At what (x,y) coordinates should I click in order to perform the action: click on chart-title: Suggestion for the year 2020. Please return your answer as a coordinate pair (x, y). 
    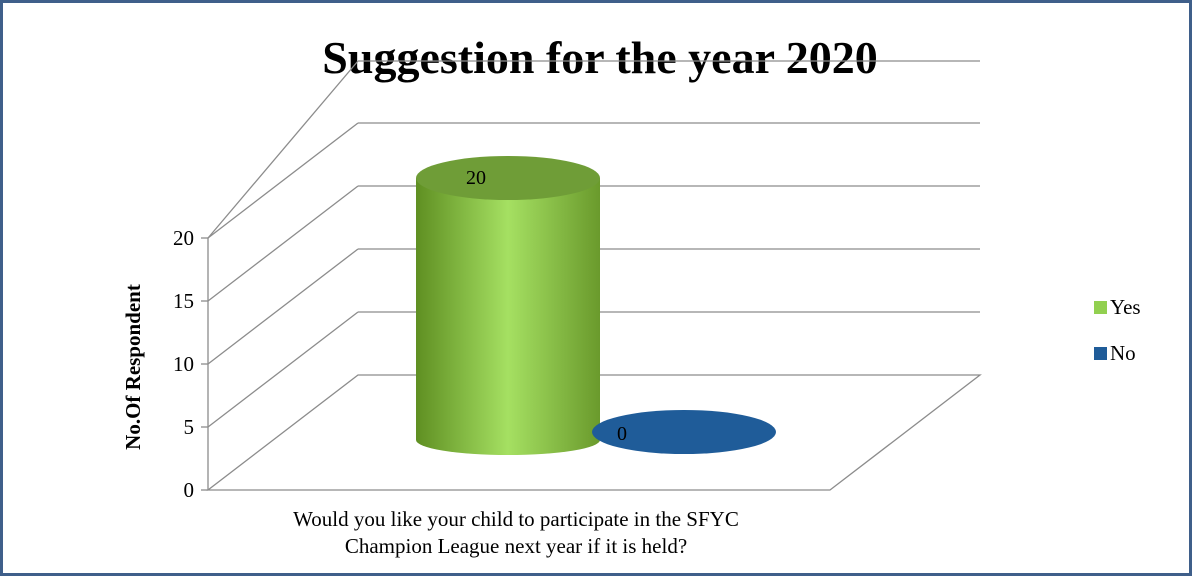
    Looking at the image, I should click on (599, 57).